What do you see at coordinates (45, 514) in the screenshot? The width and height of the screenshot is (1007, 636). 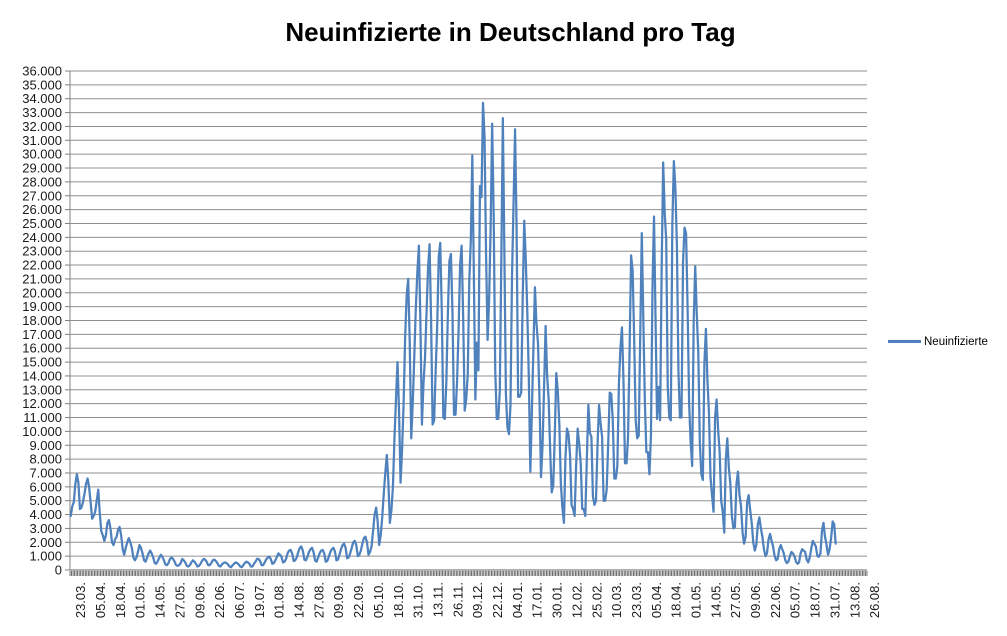 I see `y-axis-label: 4.000` at bounding box center [45, 514].